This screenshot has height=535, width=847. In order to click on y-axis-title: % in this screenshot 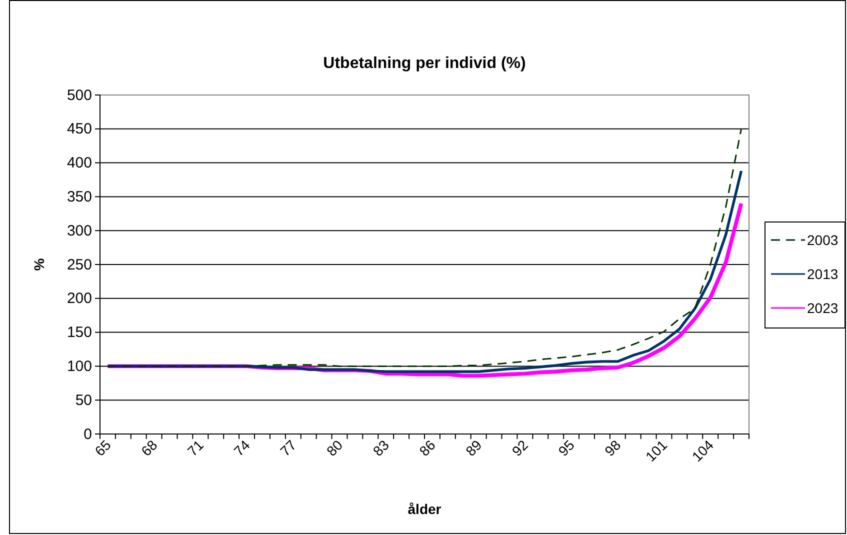, I will do `click(39, 264)`.